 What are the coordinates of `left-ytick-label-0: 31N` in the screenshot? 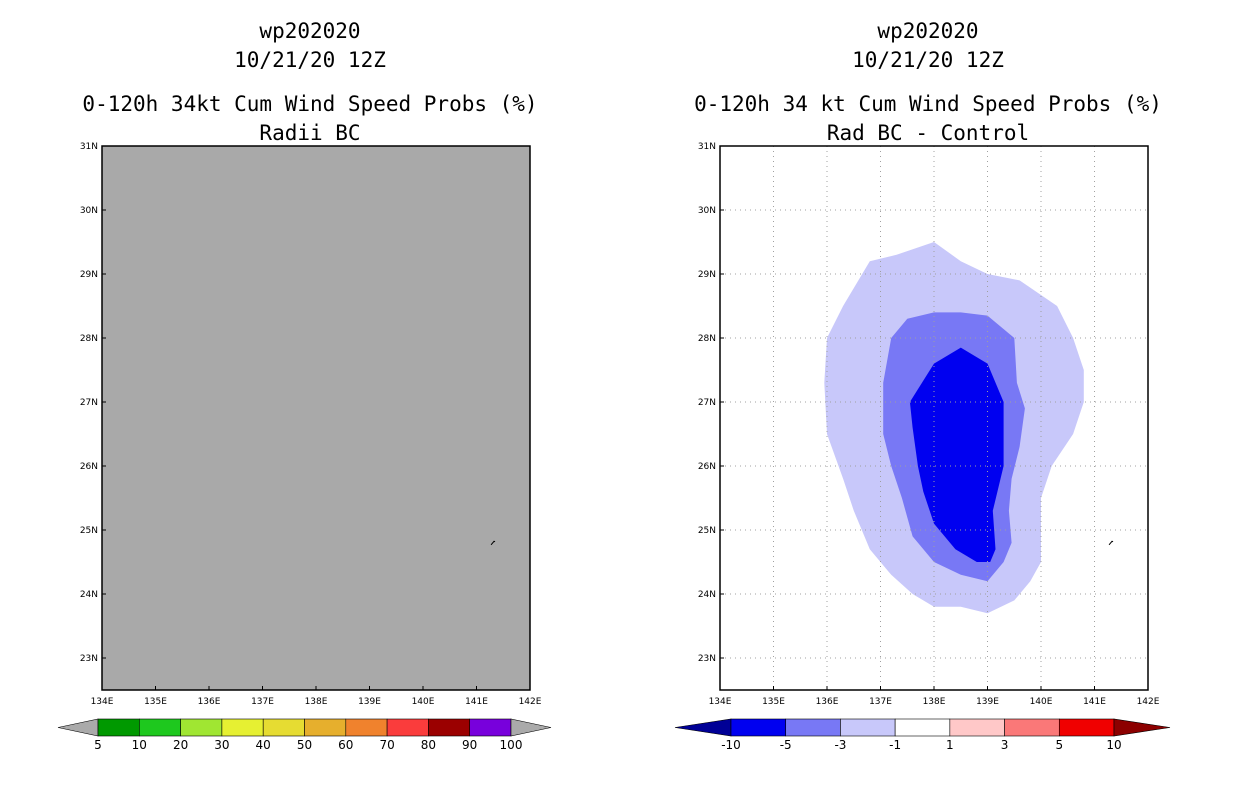 It's located at (89, 147).